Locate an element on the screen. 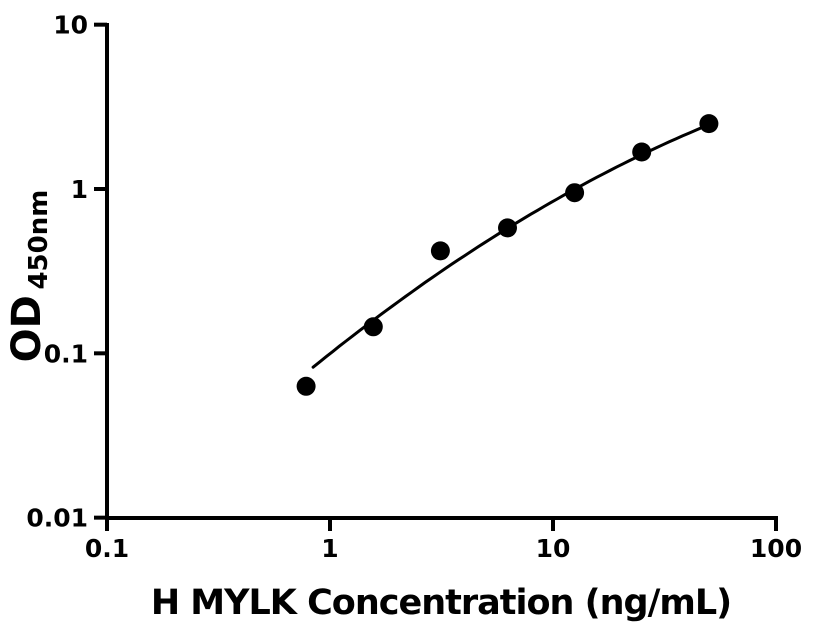  x-tick-label: 10 is located at coordinates (553, 548).